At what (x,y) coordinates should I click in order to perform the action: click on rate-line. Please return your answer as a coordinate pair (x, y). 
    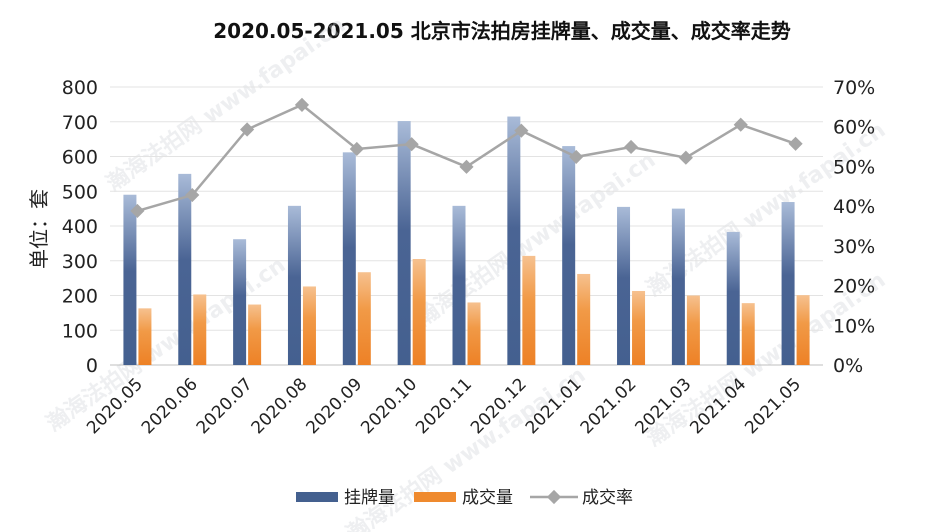
    Looking at the image, I should click on (466, 158).